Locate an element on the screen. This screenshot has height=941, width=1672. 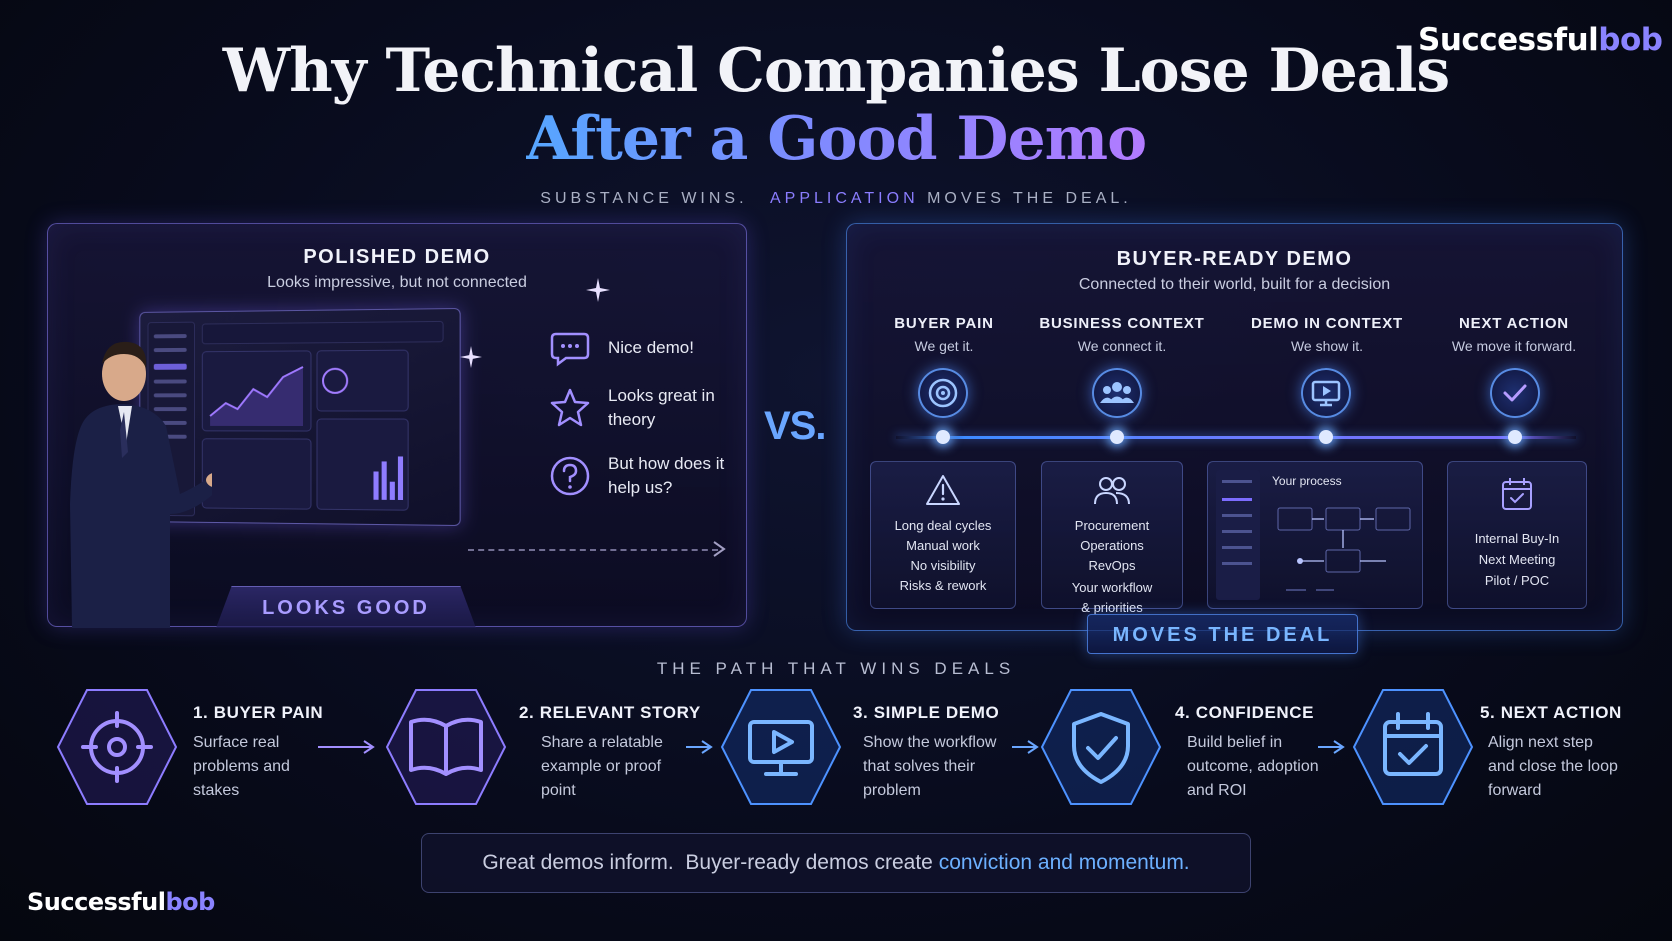
step-heading: 2. RELEVANT STORY is located at coordinates (610, 712).